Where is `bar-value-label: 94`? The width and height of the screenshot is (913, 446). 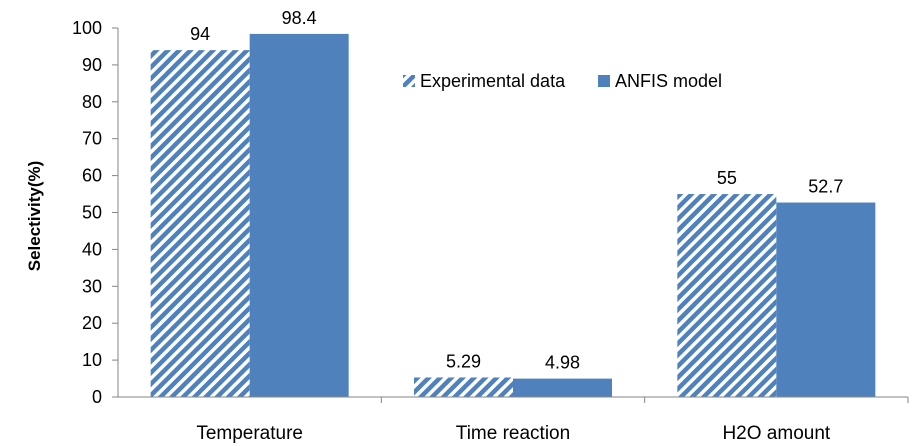
bar-value-label: 94 is located at coordinates (200, 34).